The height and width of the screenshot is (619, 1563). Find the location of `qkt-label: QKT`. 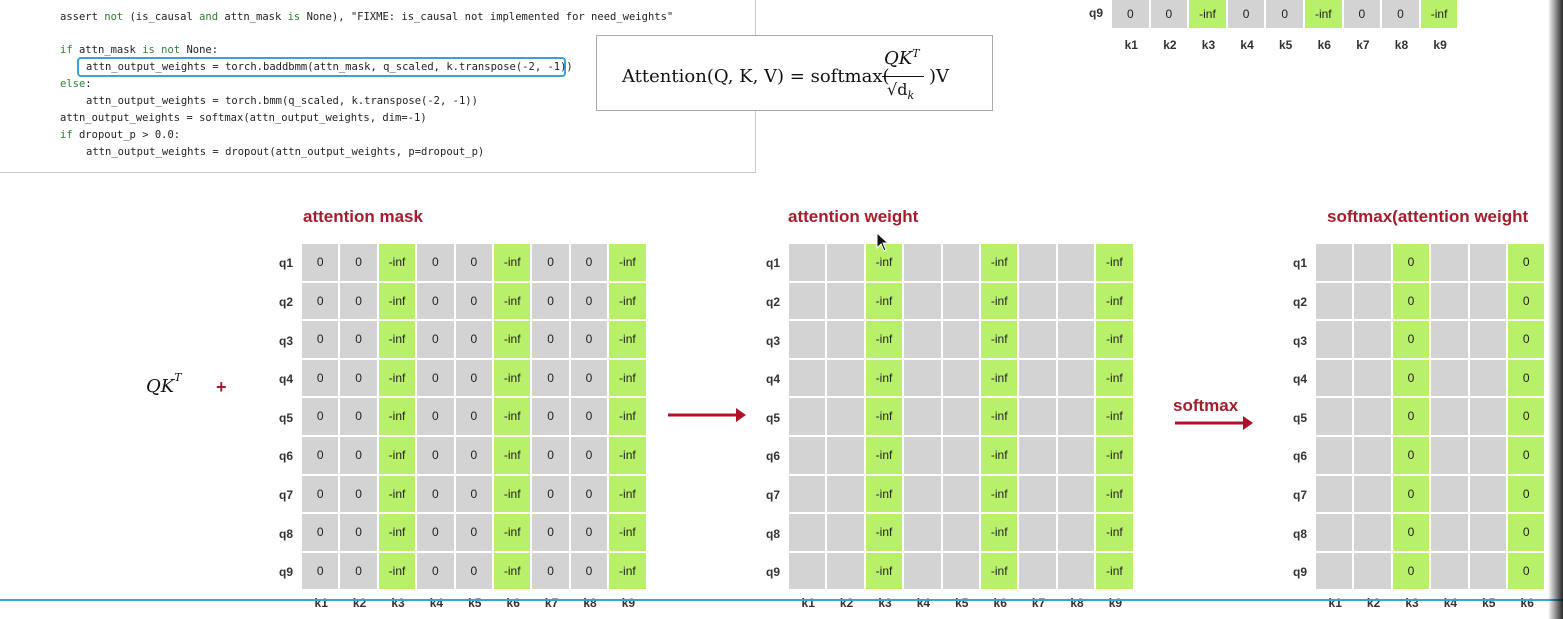

qkt-label: QKT is located at coordinates (164, 384).